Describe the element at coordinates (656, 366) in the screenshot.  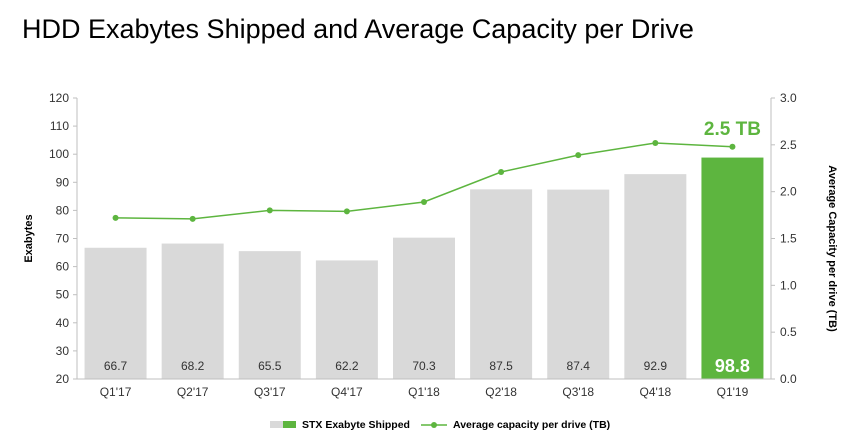
I see `bar-value-label: 92.9` at that location.